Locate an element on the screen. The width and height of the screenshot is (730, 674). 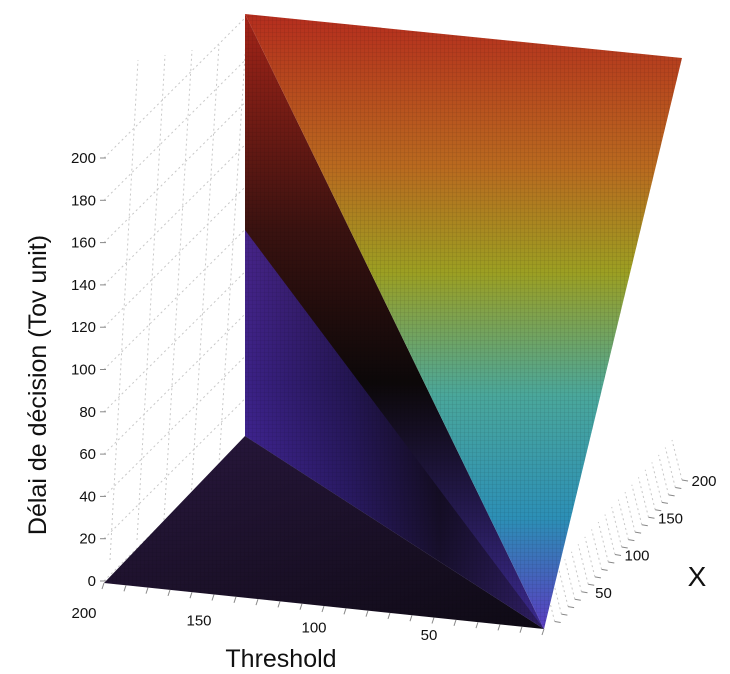
threshold-tick-label: 200 is located at coordinates (83, 613).